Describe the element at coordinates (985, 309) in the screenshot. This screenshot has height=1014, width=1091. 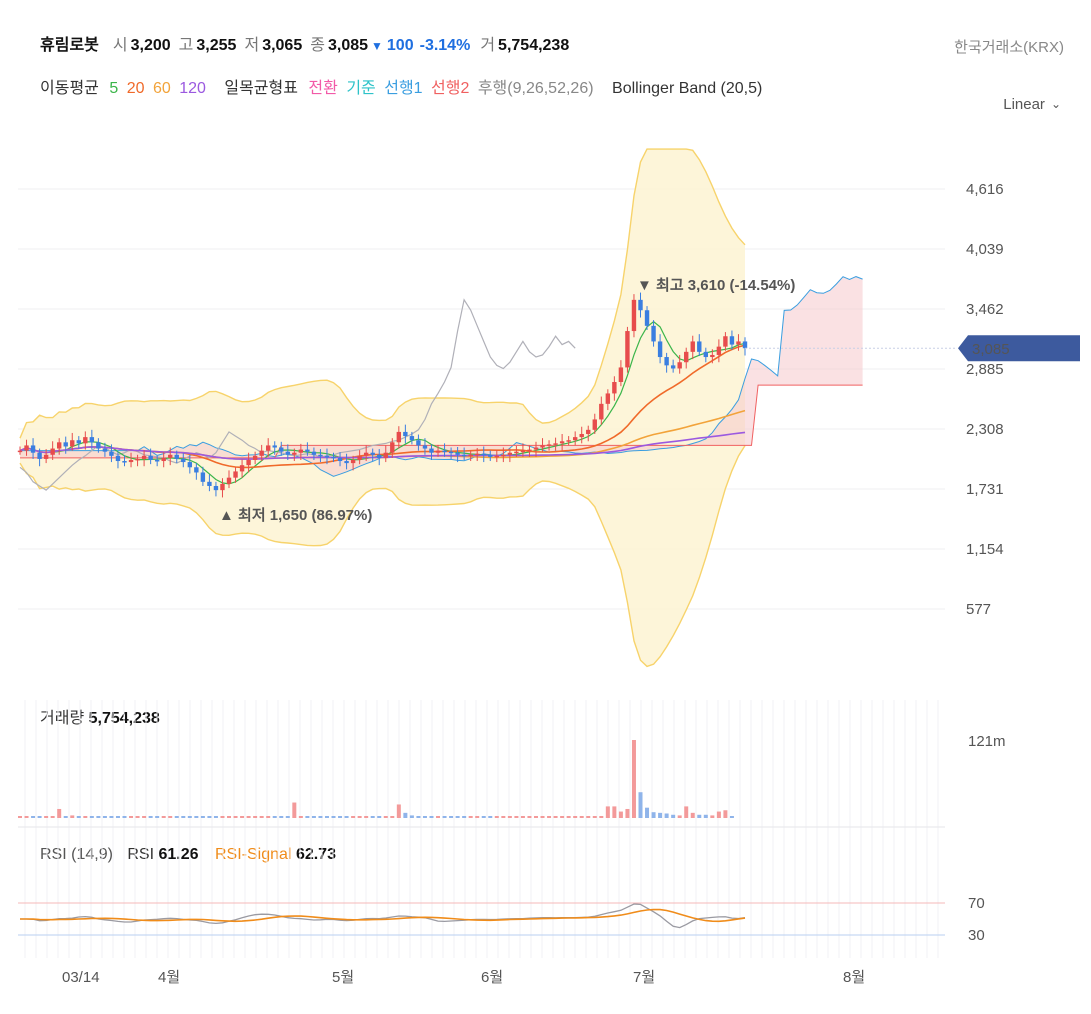
I see `price-tick-label: 3,462` at that location.